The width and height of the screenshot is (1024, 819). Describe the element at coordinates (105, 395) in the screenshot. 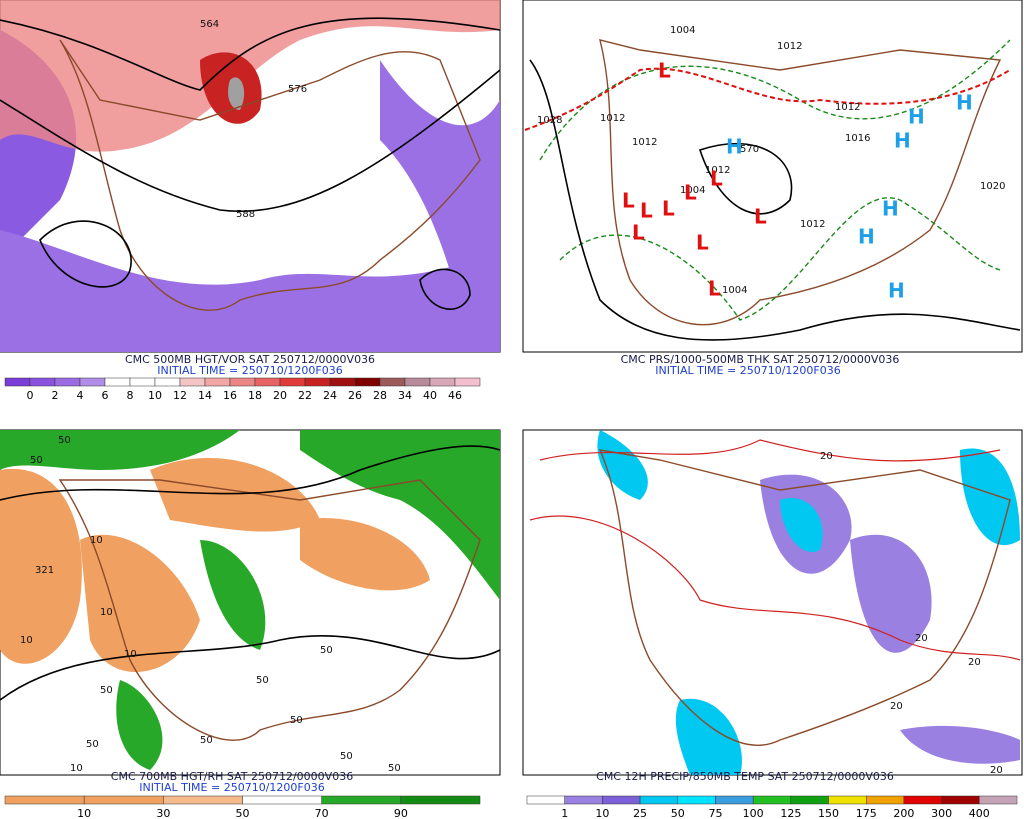

I see `colorbar-label: 6` at that location.